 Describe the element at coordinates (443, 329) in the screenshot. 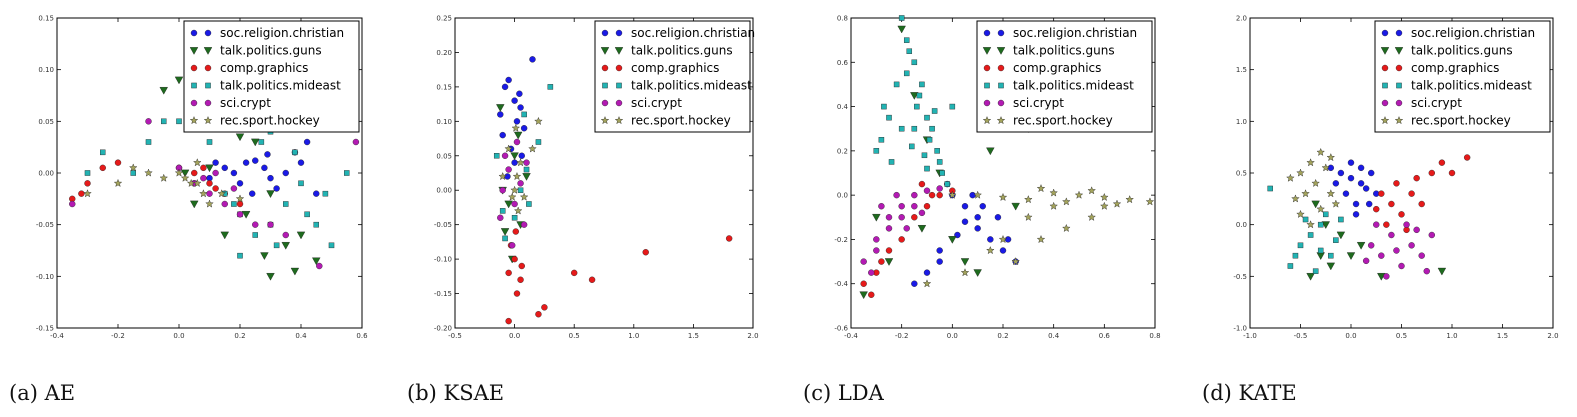

I see `y-tick-label: -0.20` at that location.